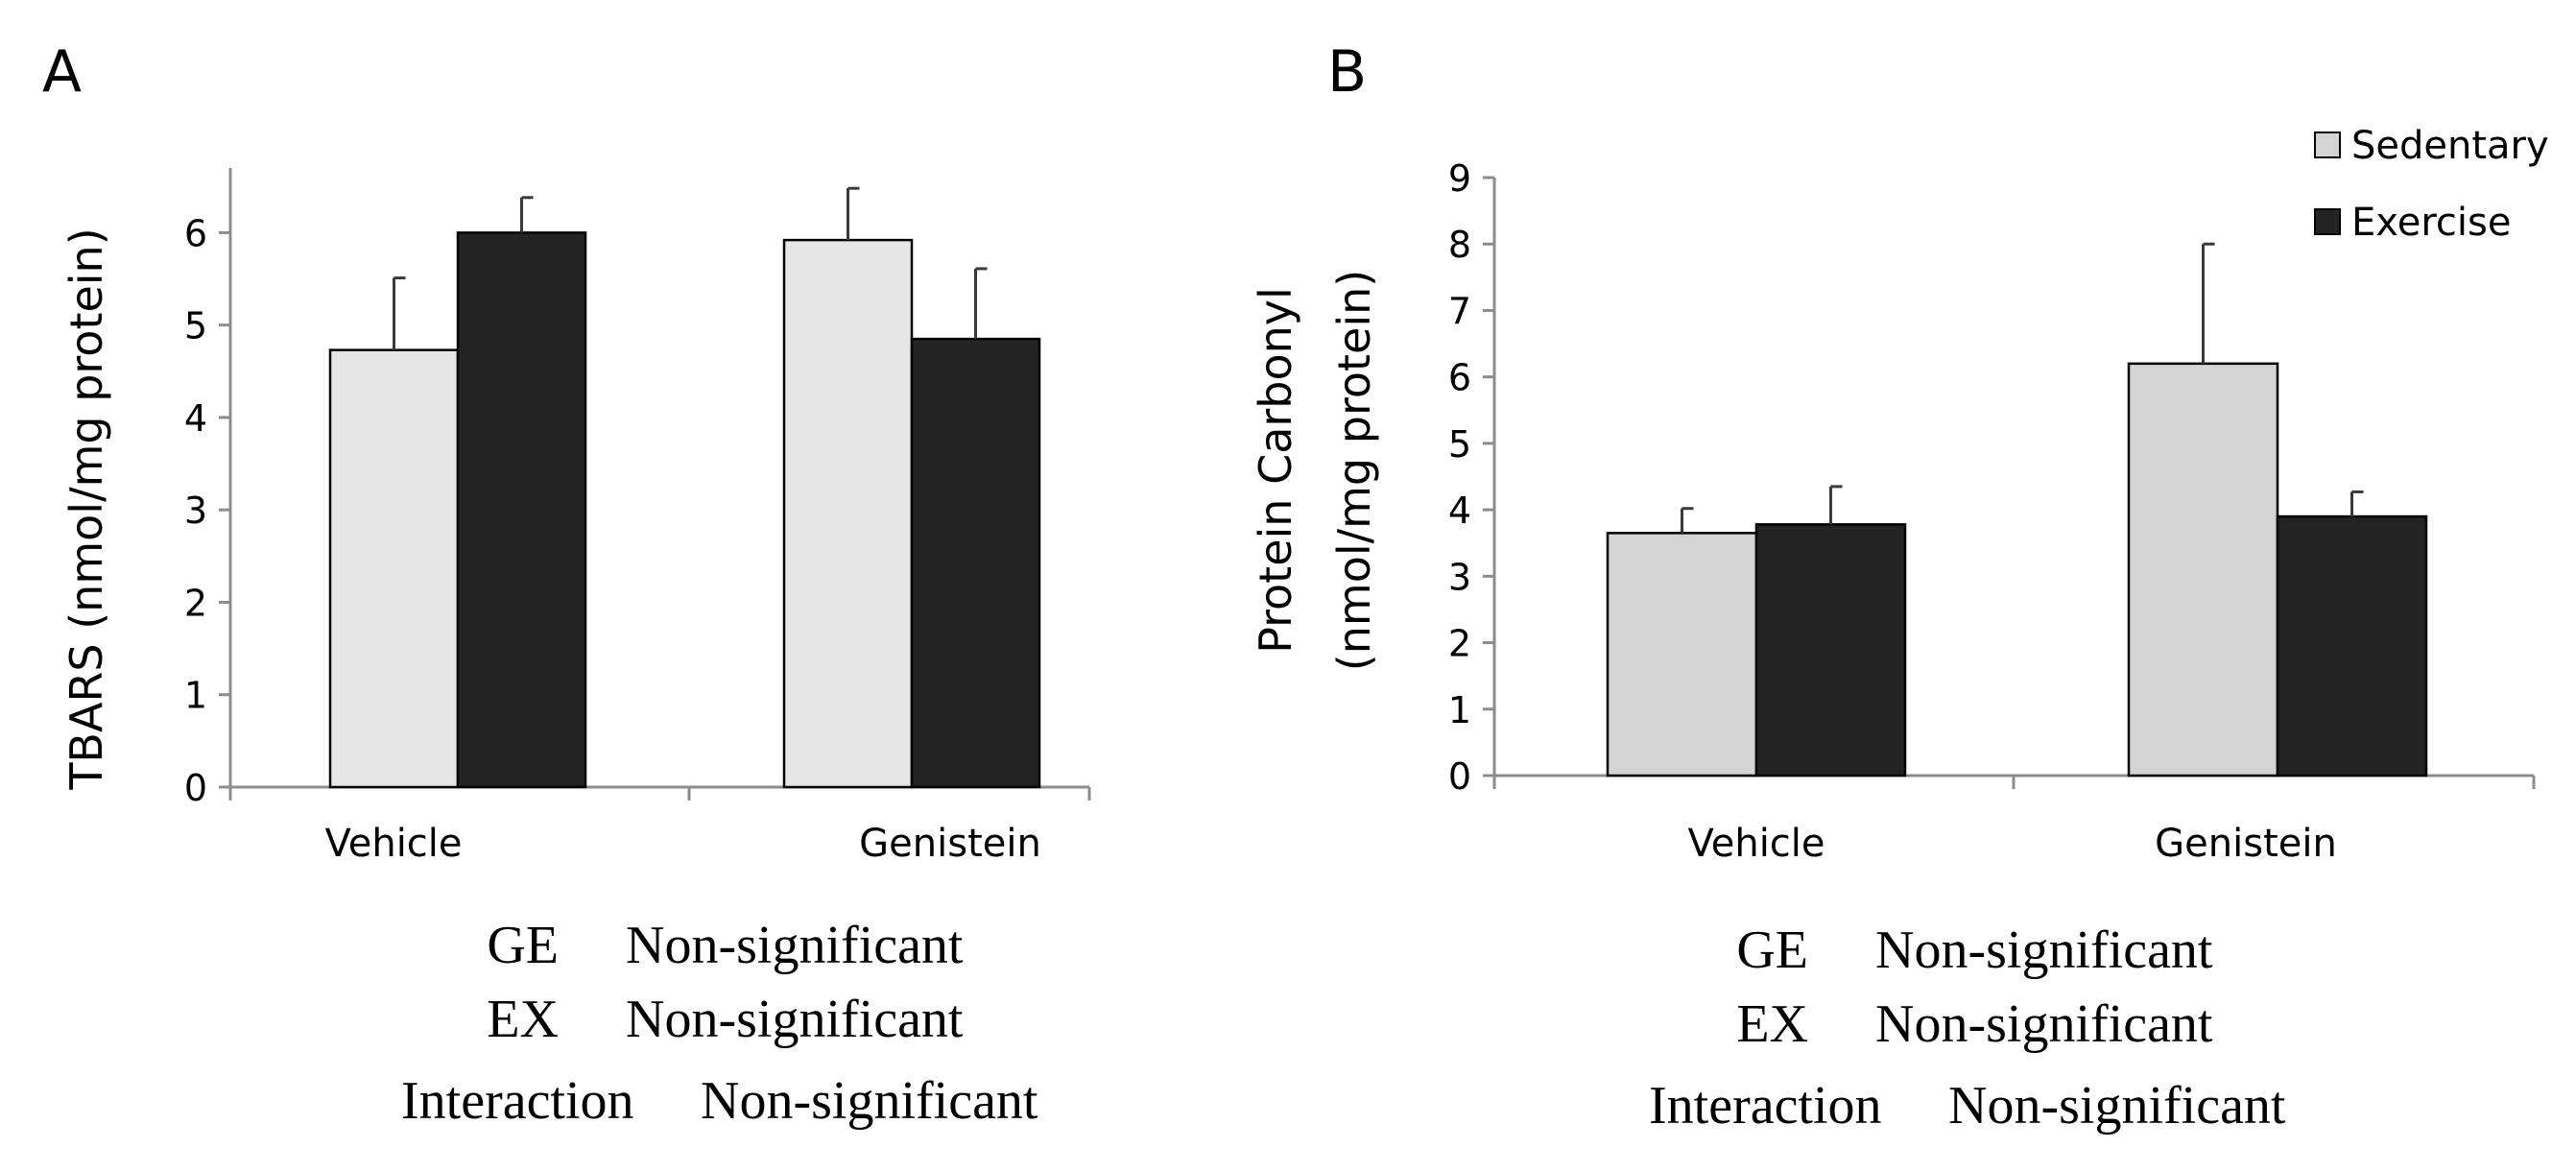  I want to click on legend-label-sedentary: Sedentary, so click(2450, 146).